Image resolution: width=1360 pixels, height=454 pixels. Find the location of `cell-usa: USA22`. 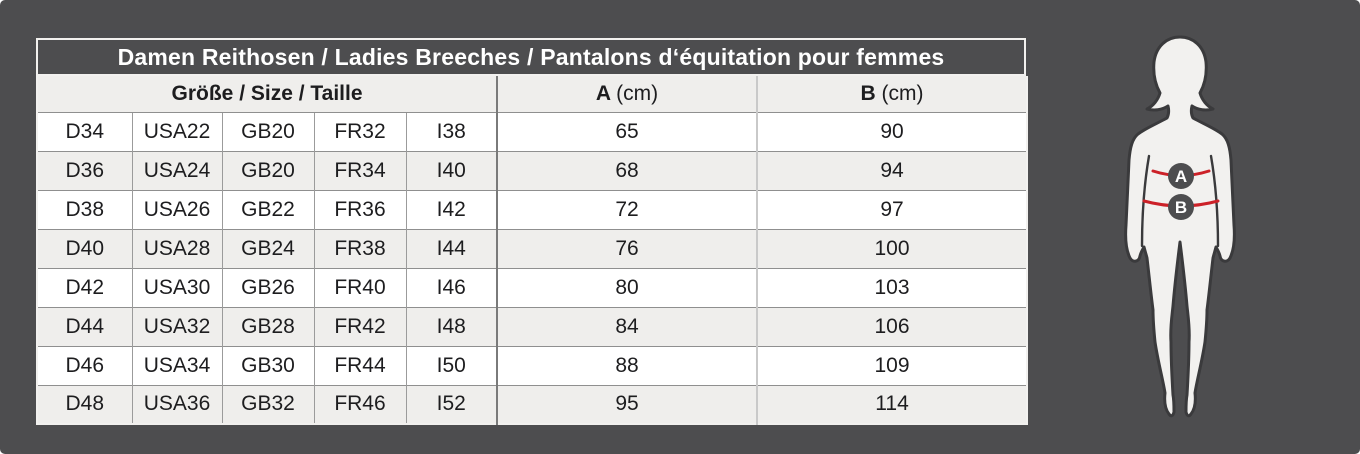

cell-usa: USA22 is located at coordinates (176, 131).